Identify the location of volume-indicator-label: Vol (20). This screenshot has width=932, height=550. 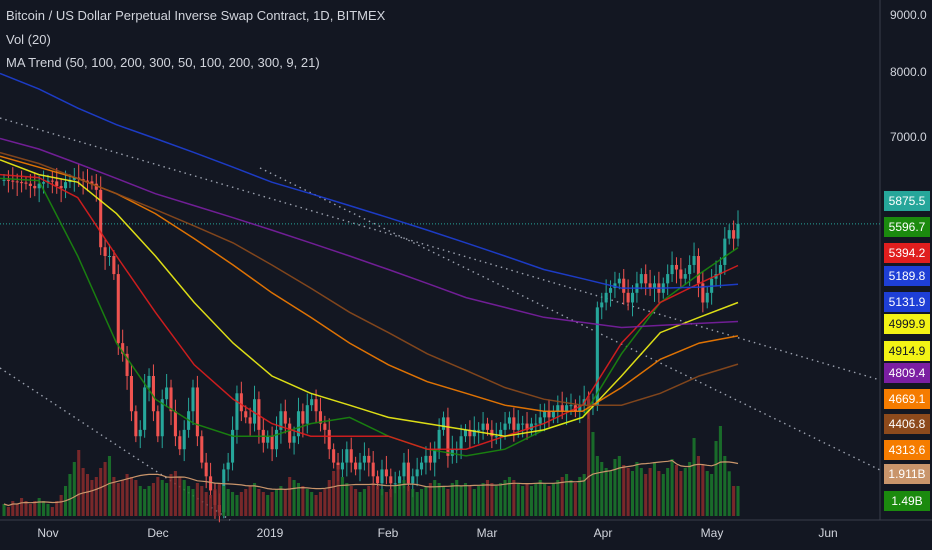
(28, 39).